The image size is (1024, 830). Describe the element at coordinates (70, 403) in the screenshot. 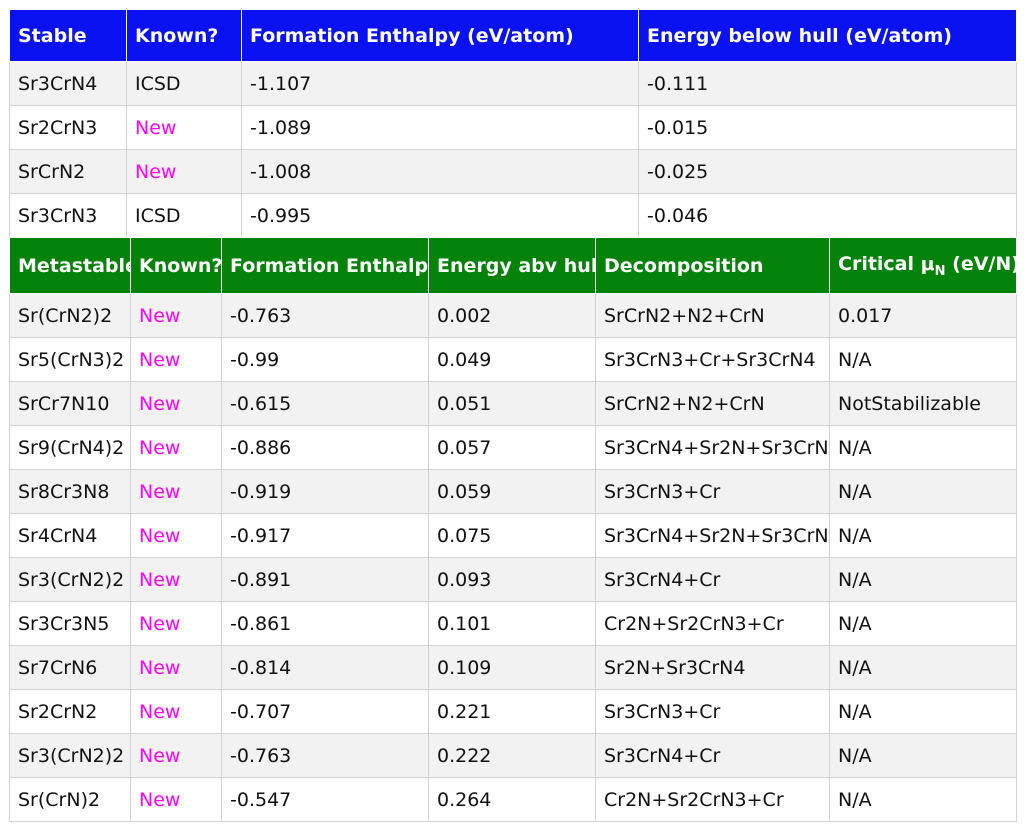

I see `compound-cell: SrCr7N10` at that location.